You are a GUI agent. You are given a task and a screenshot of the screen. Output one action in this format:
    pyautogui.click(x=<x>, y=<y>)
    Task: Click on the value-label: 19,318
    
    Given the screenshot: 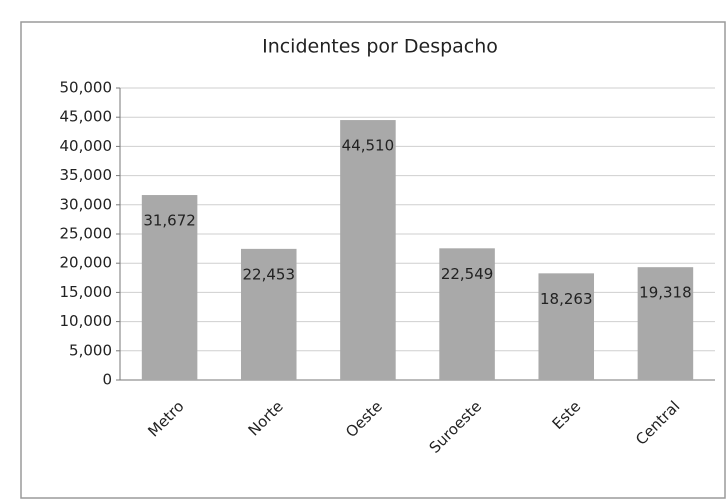 What is the action you would take?
    pyautogui.click(x=665, y=293)
    